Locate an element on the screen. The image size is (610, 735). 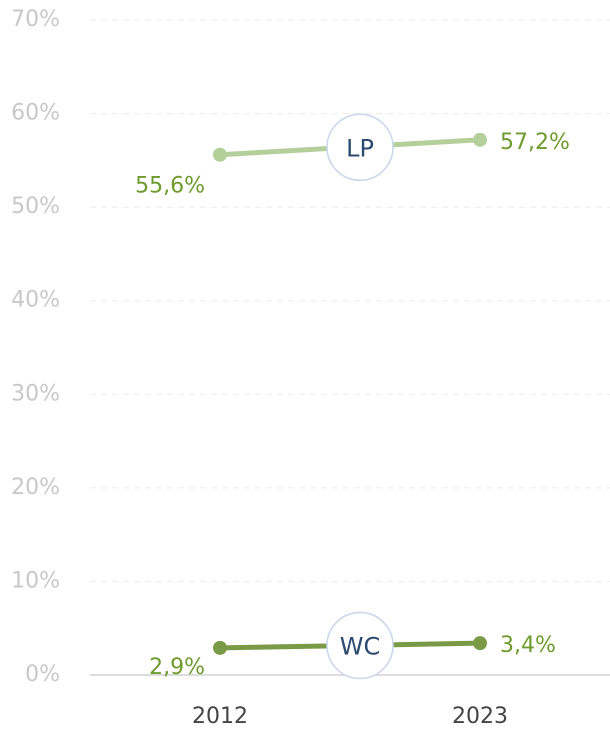
data-label: 2,9% is located at coordinates (177, 667).